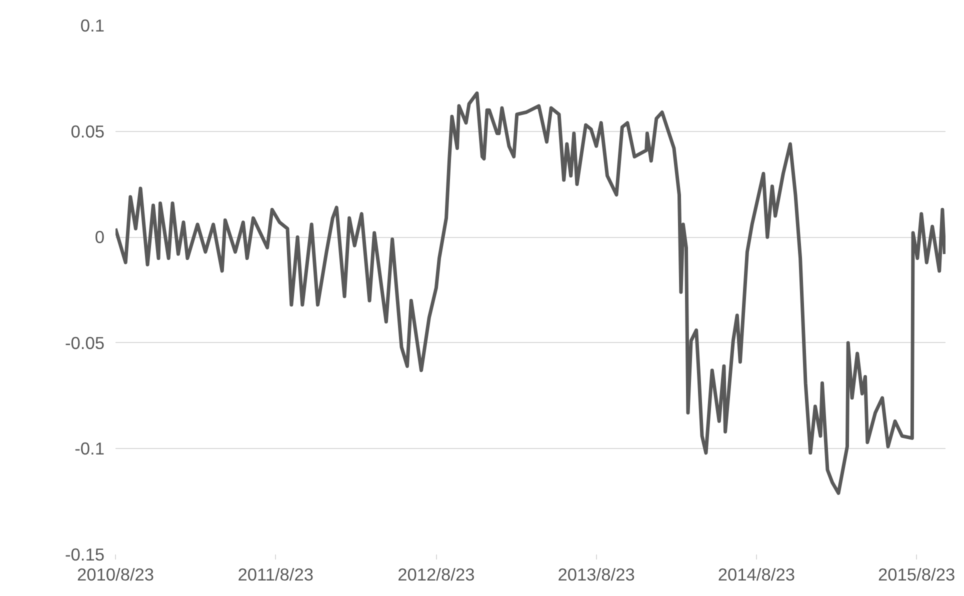 Image resolution: width=964 pixels, height=596 pixels. Describe the element at coordinates (917, 574) in the screenshot. I see `x-tick-label: 2015/8/23` at that location.